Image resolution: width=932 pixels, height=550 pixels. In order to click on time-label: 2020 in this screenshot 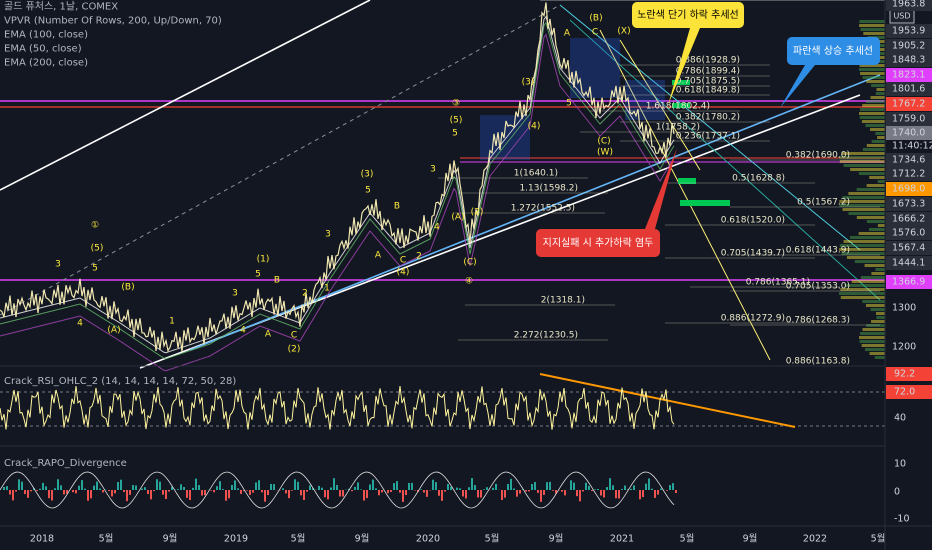, I will do `click(428, 539)`.